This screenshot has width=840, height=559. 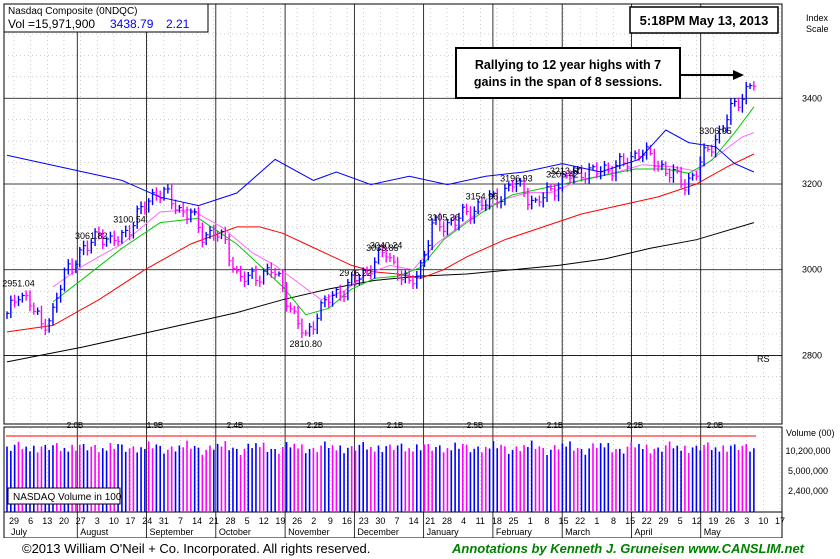 What do you see at coordinates (178, 24) in the screenshot?
I see `change-readout: 2.21` at bounding box center [178, 24].